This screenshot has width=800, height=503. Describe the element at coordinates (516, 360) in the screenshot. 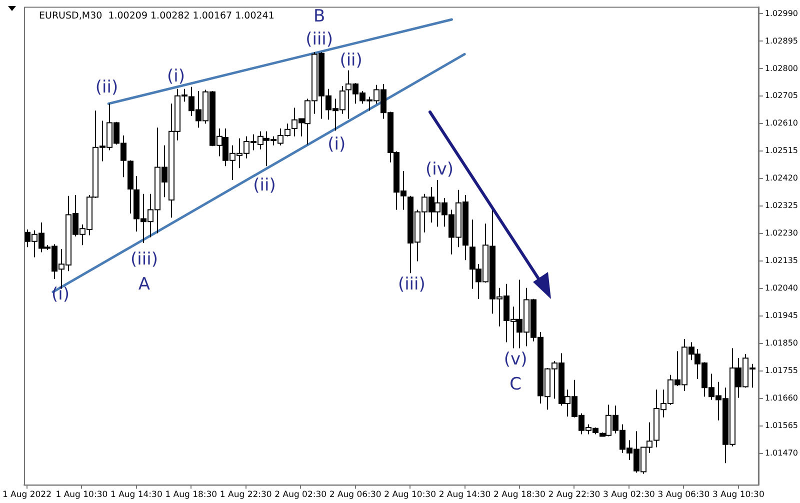

I see `annotation: (v)` at that location.